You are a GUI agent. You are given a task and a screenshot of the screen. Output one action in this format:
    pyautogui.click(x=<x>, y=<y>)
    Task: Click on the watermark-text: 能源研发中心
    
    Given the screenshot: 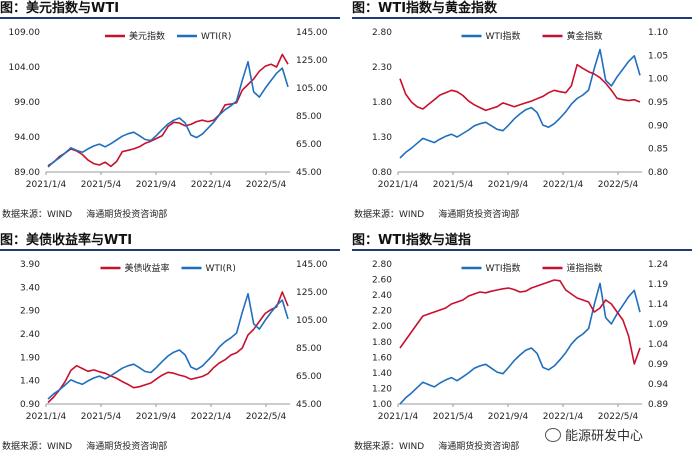 What is the action you would take?
    pyautogui.click(x=604, y=436)
    